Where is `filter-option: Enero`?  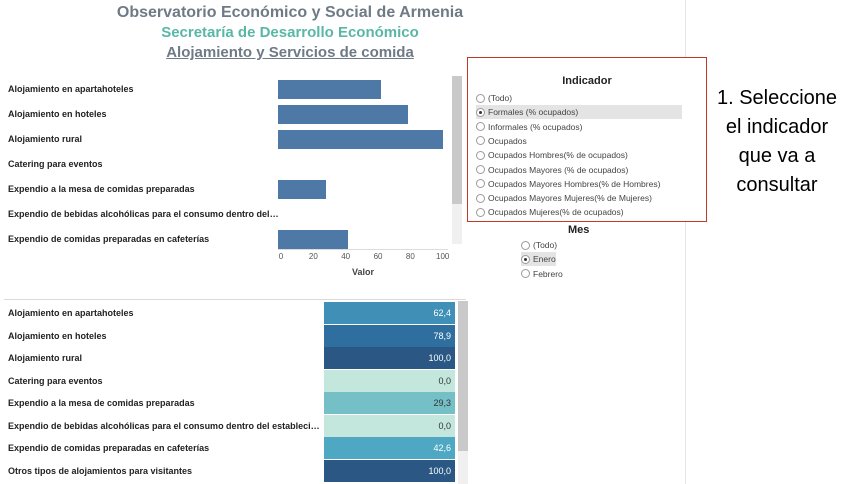 filter-option: Enero is located at coordinates (538, 259).